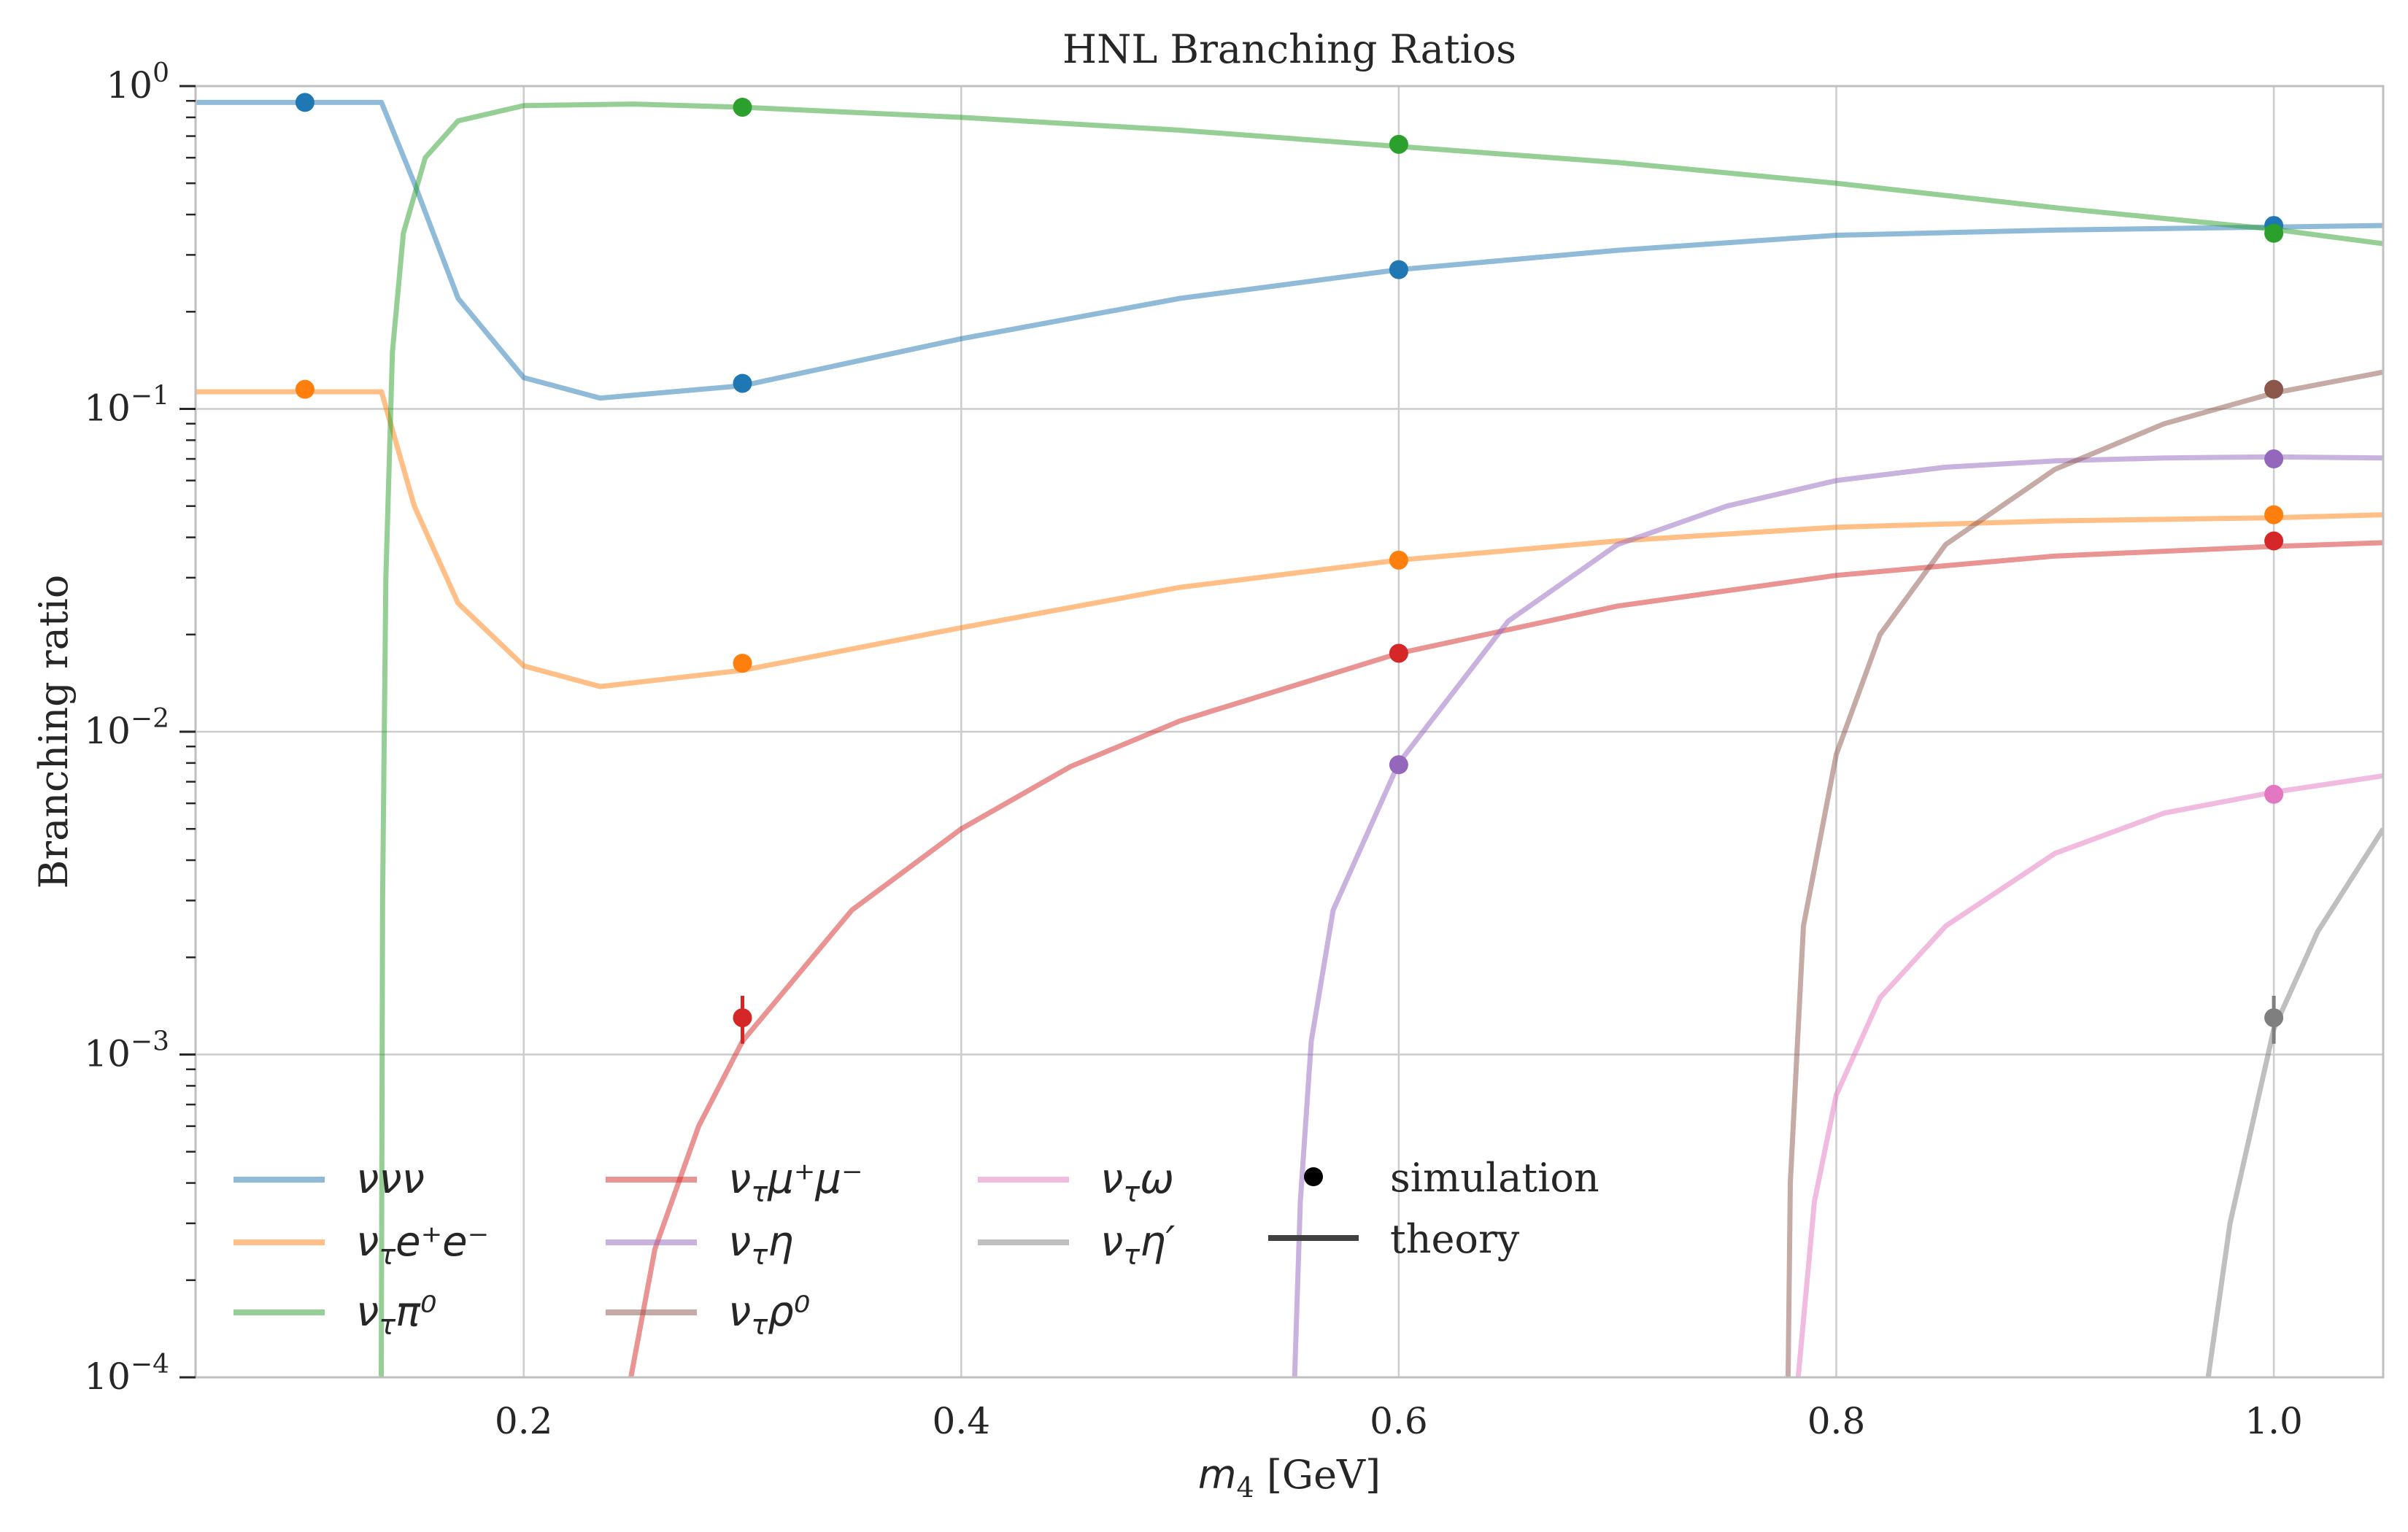 The height and width of the screenshot is (1532, 2408). I want to click on legend-label: ντρ⁰, so click(769, 1315).